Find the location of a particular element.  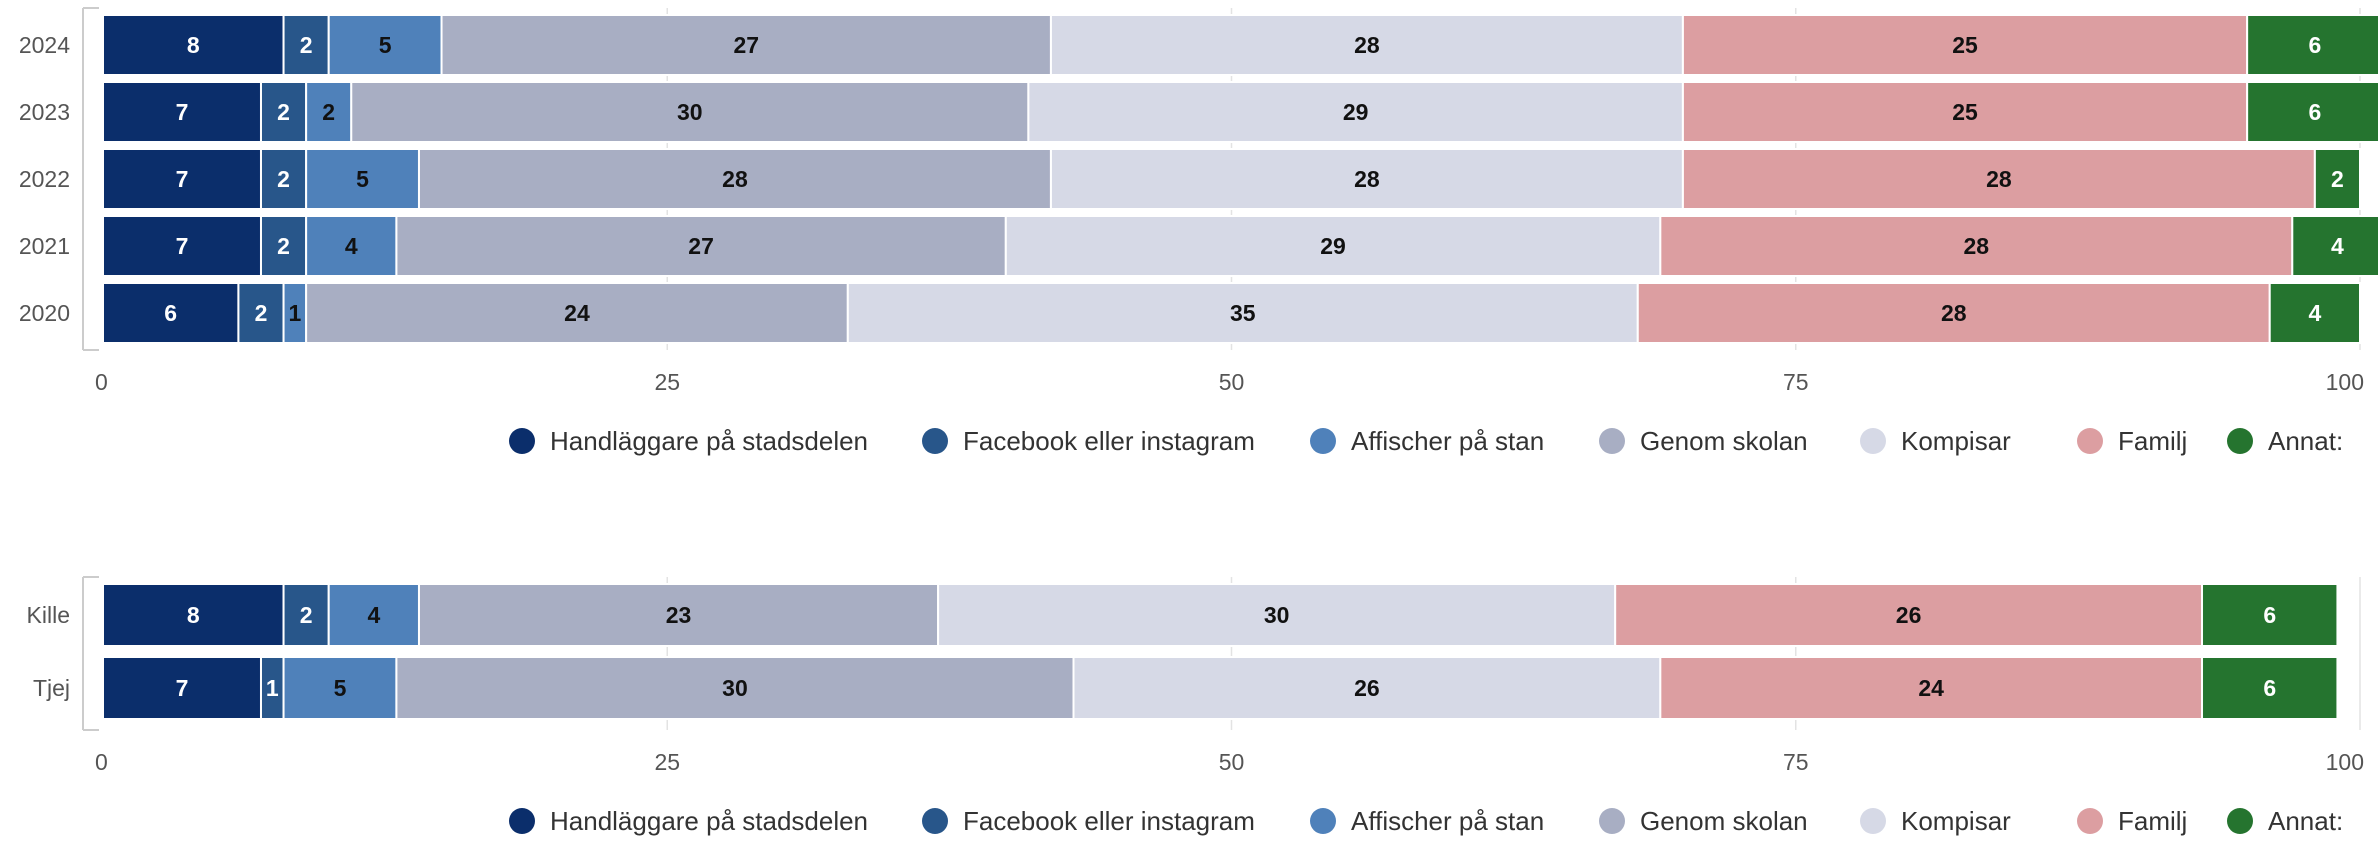

data-label-2020-handlaggare-pa-stadsdelen: 6 is located at coordinates (170, 313).